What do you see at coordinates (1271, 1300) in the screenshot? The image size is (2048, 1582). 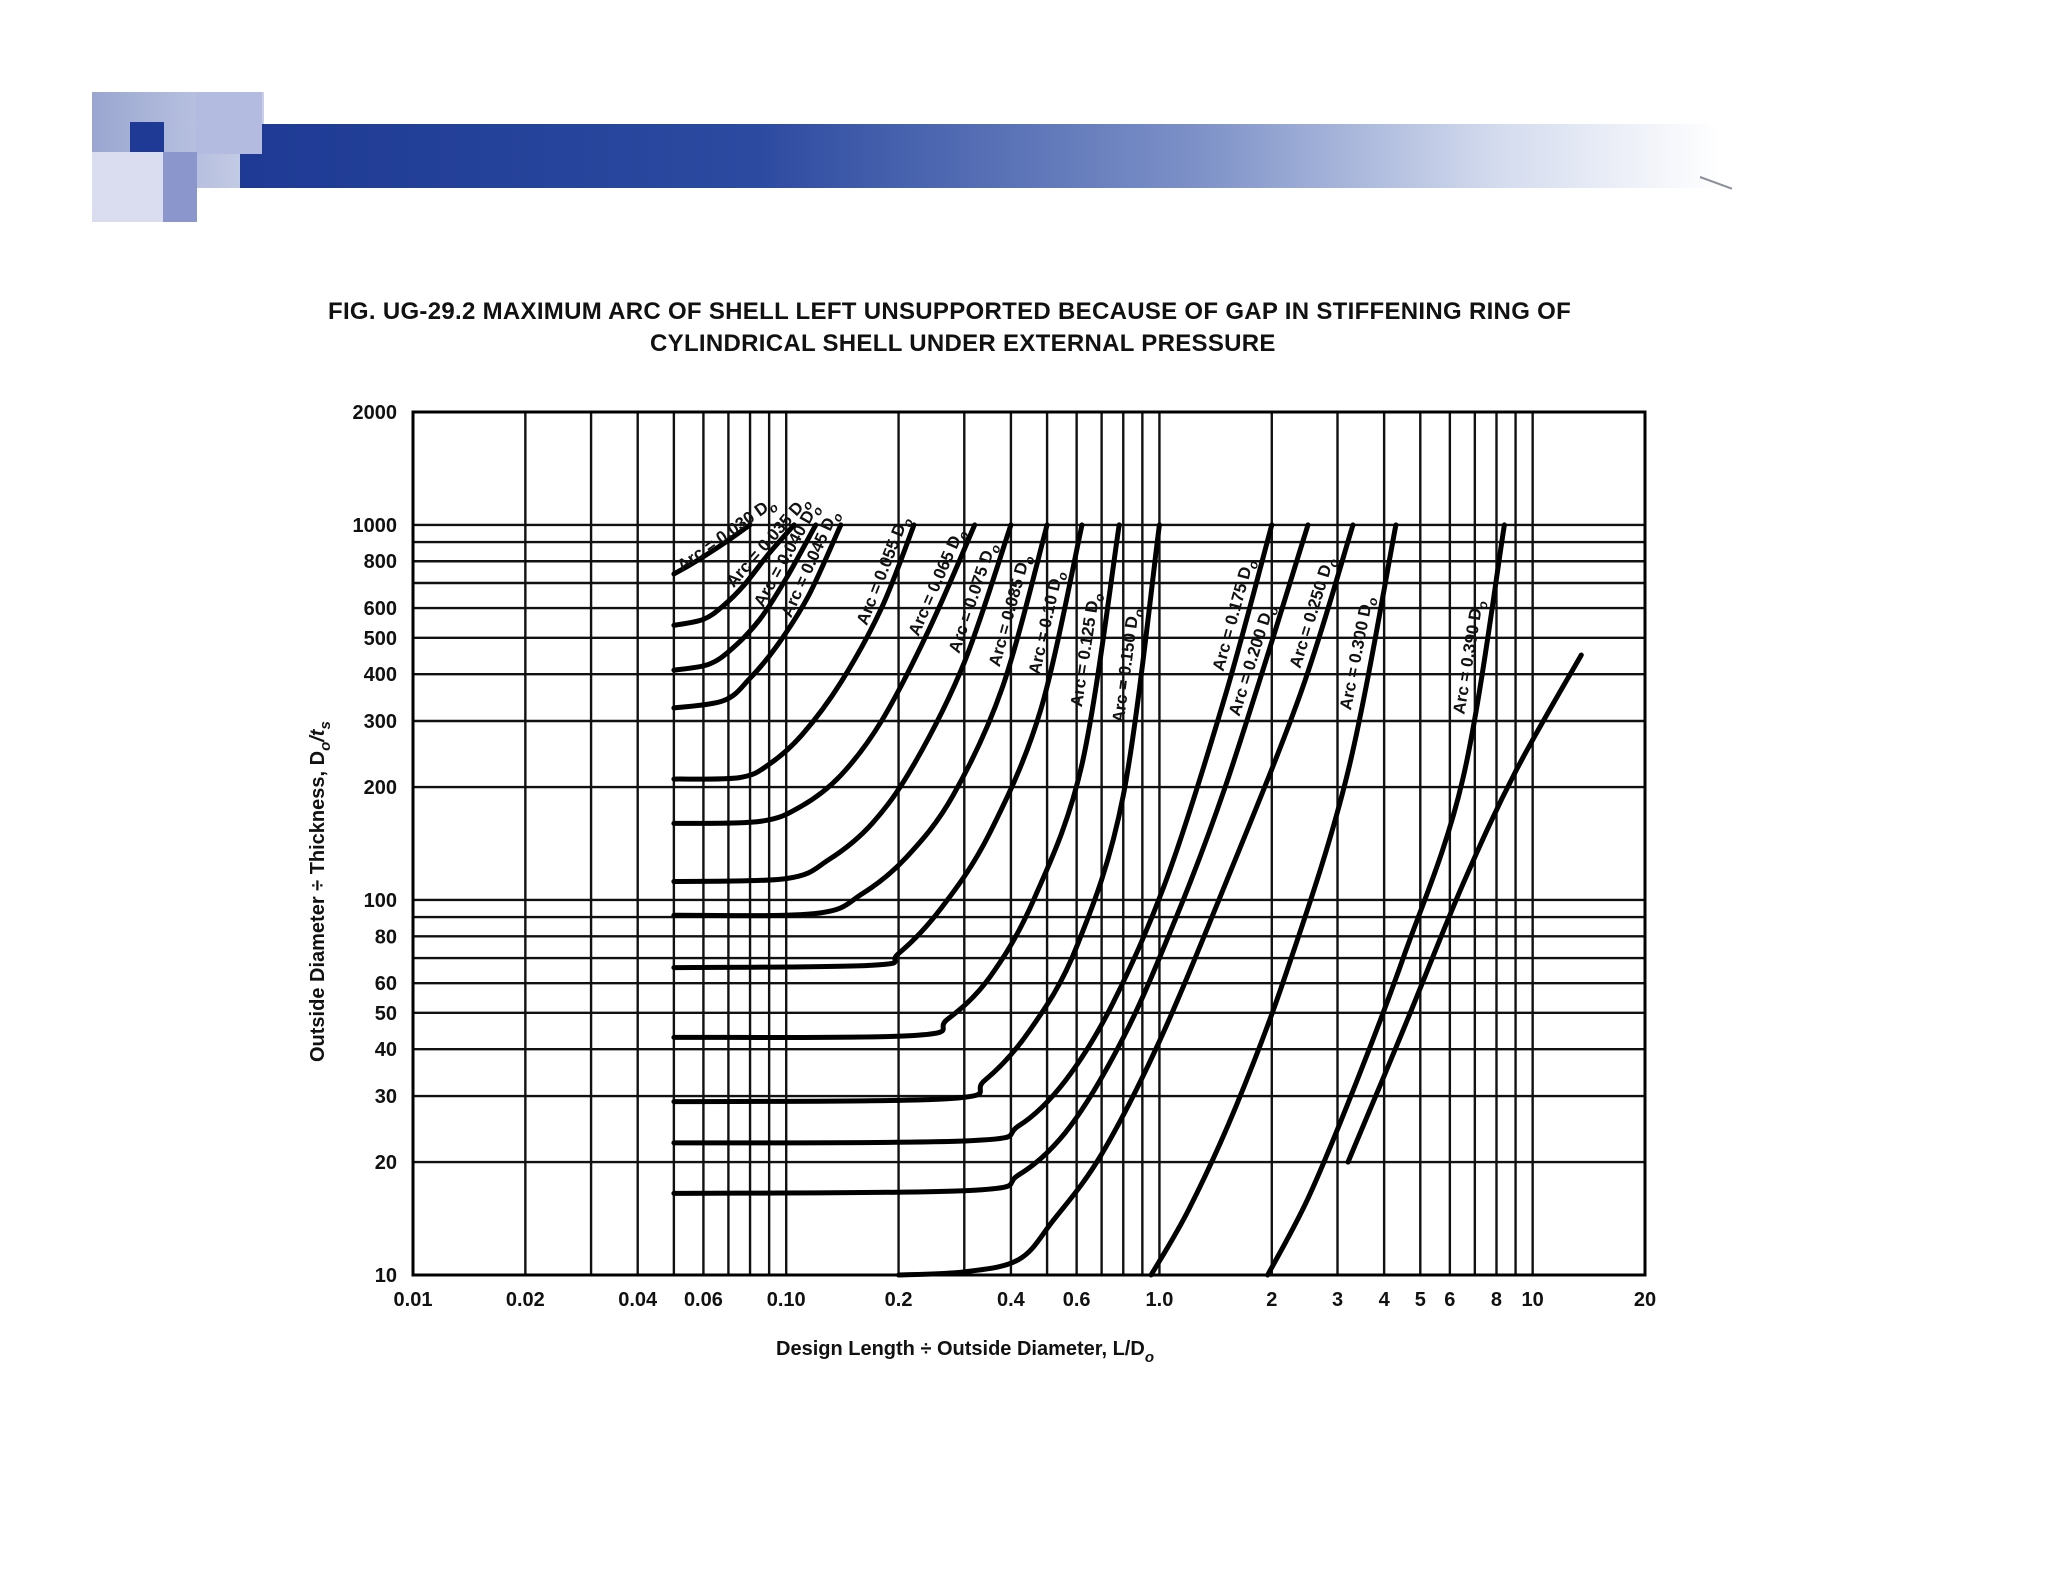 I see `x-tick-label: 2` at bounding box center [1271, 1300].